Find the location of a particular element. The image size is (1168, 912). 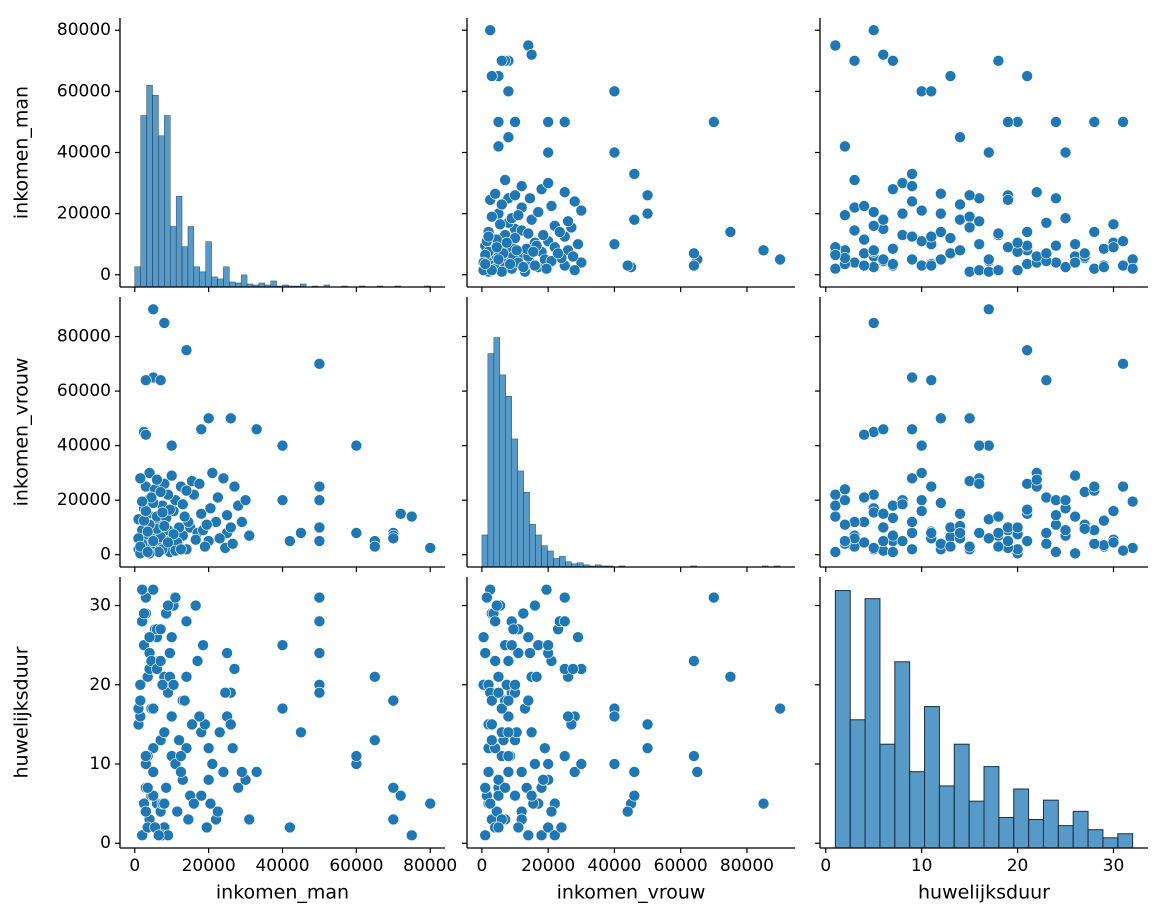

y-tick-label: 60000 is located at coordinates (84, 391).